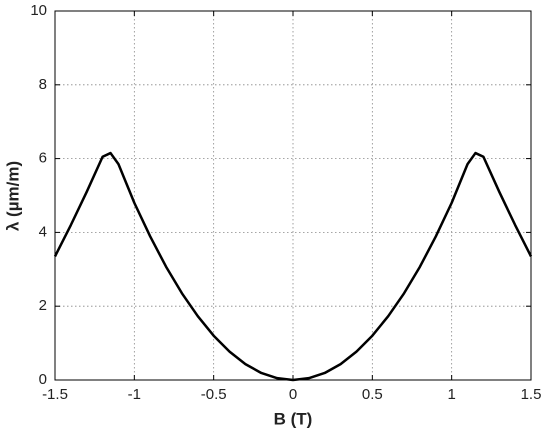 The height and width of the screenshot is (436, 550). What do you see at coordinates (293, 418) in the screenshot?
I see `x-axis-label: B (T)` at bounding box center [293, 418].